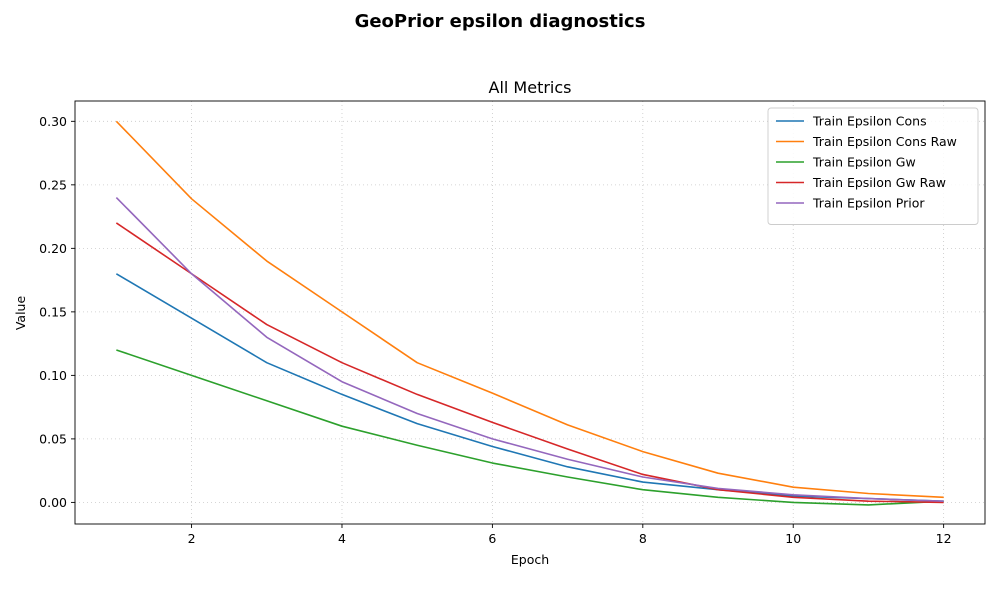 The width and height of the screenshot is (1000, 600). What do you see at coordinates (53, 502) in the screenshot?
I see `y-tick-label: 0.00` at bounding box center [53, 502].